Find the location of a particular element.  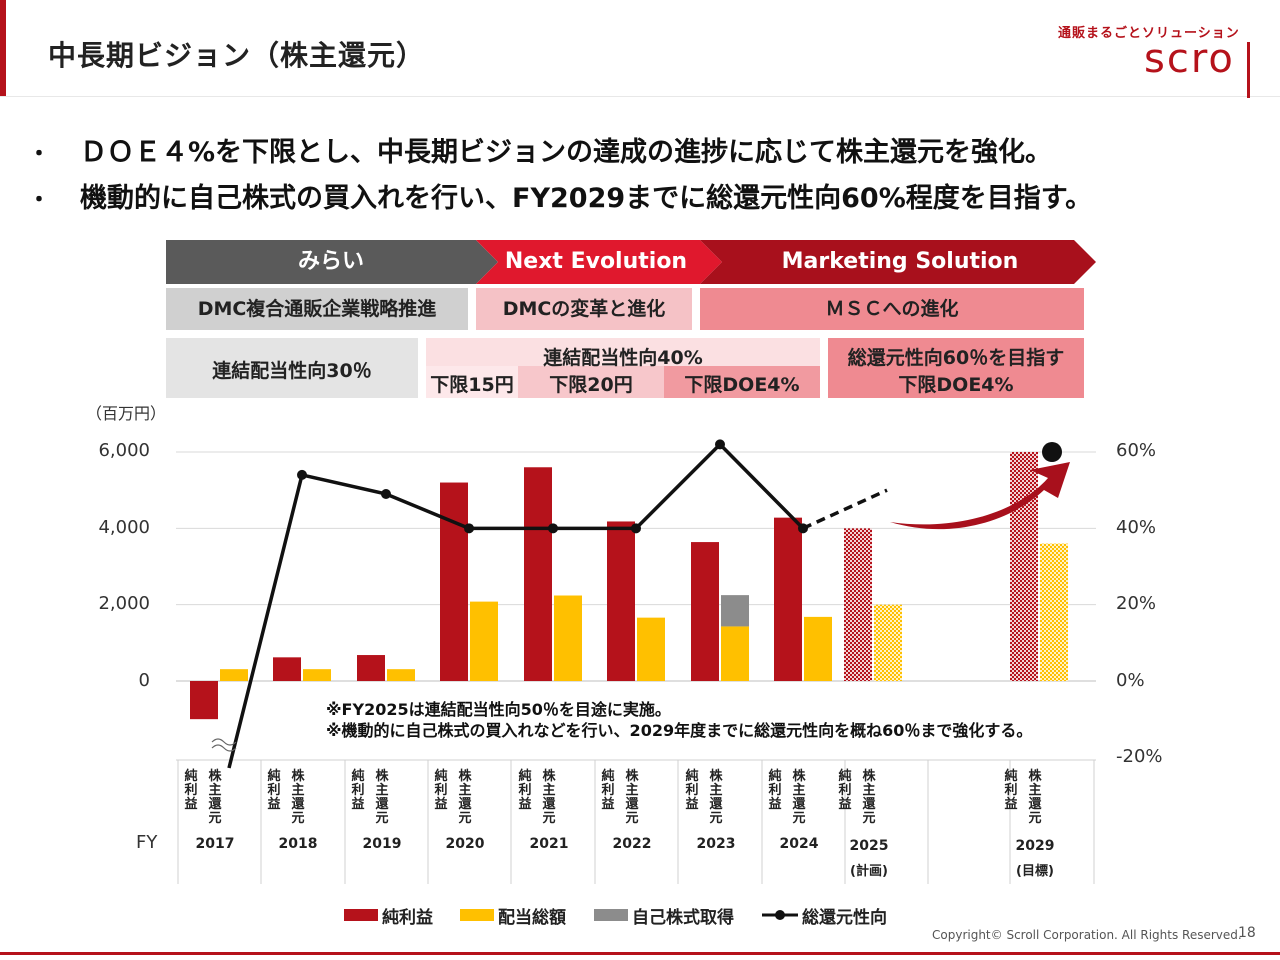

x-axis-title: FY is located at coordinates (147, 842).